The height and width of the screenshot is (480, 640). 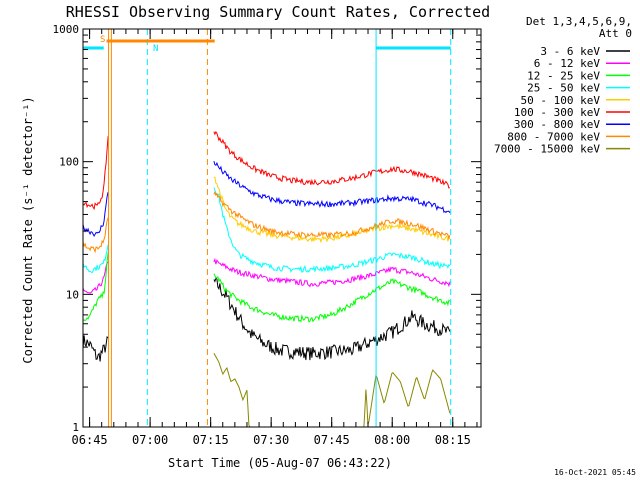 I want to click on legend-entry: 7000 - 15000 keV, so click(x=562, y=149).